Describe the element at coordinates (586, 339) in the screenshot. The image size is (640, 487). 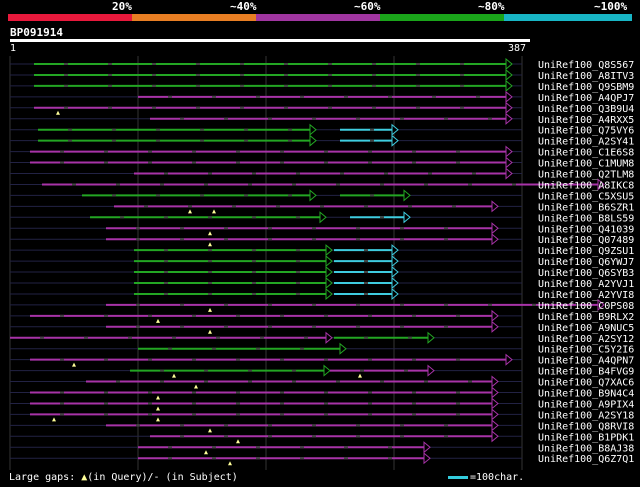
I see `hit-label: UniRef100_A2SY12` at that location.